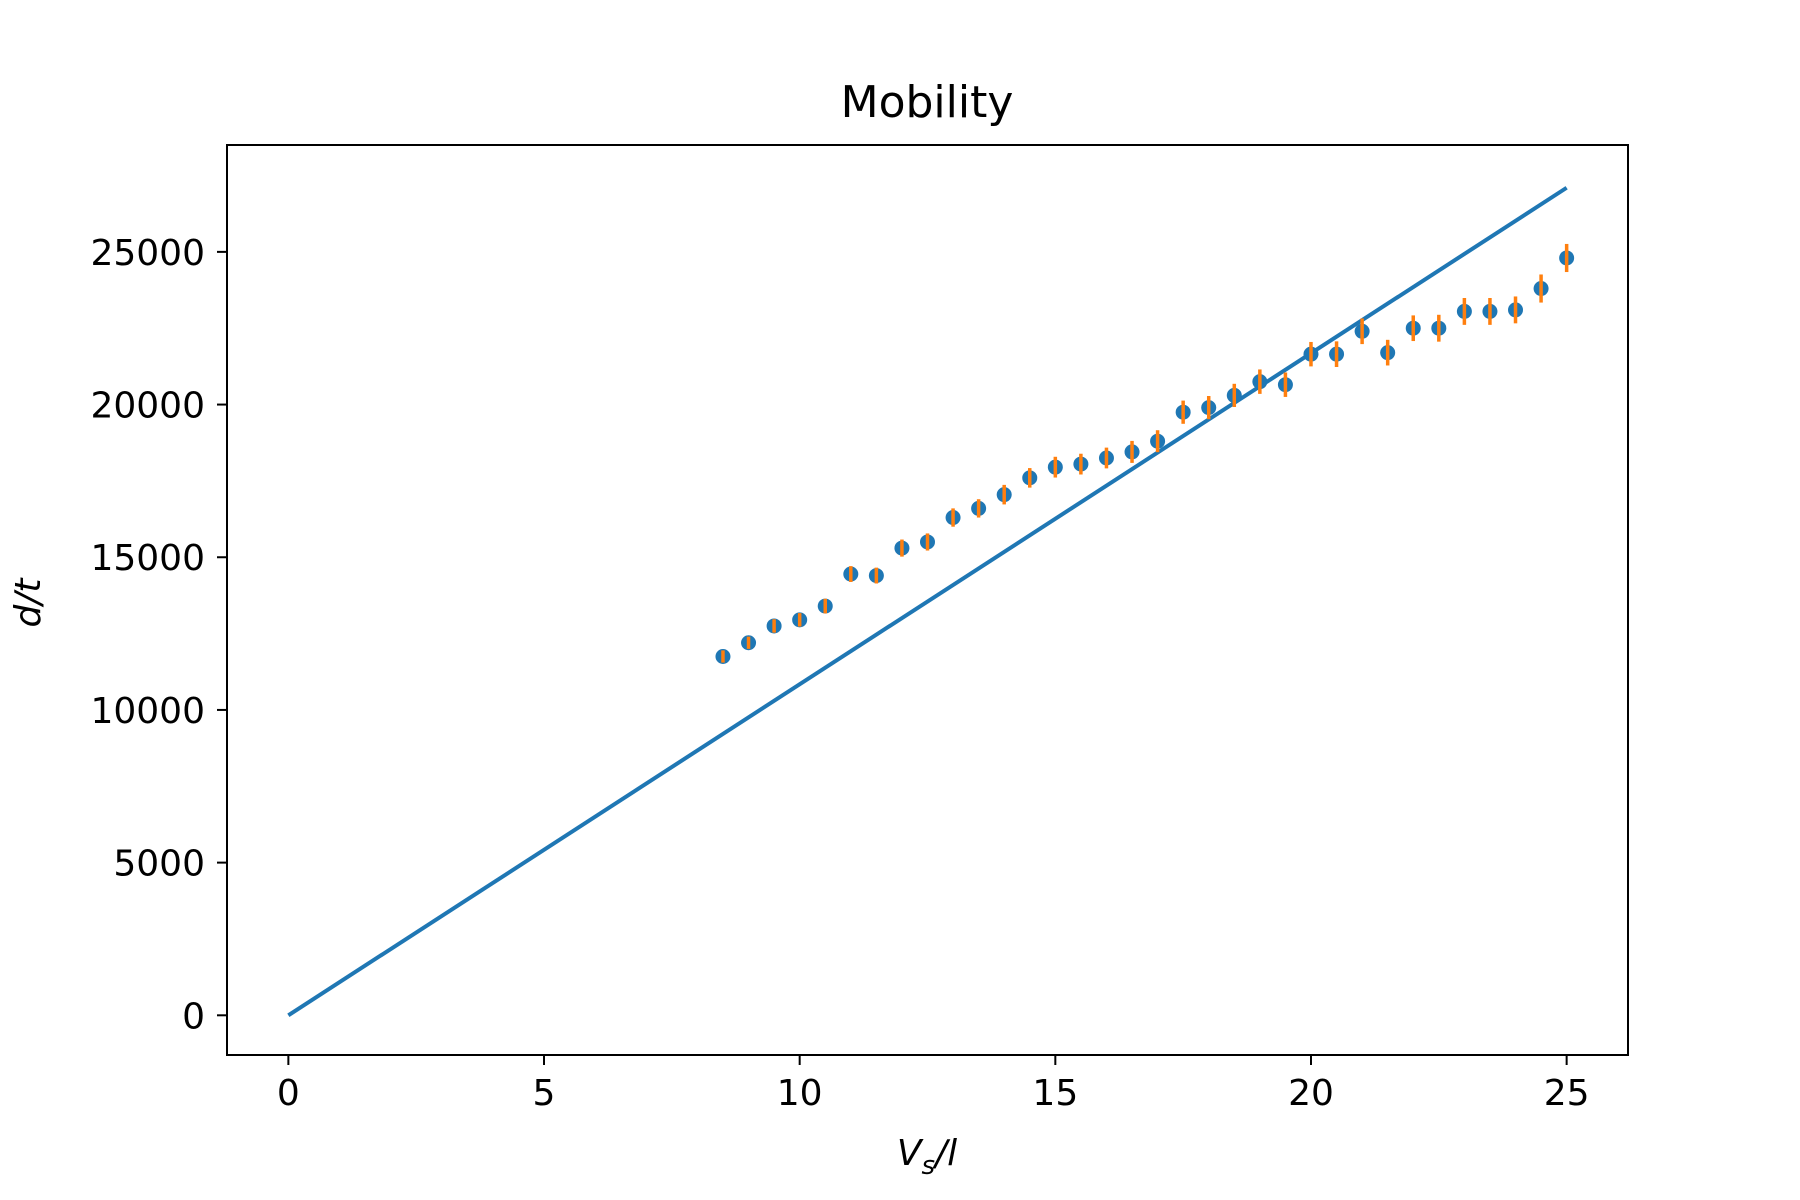  I want to click on x-axis: 0 5 10 15 20 25, so click(933, 1084).